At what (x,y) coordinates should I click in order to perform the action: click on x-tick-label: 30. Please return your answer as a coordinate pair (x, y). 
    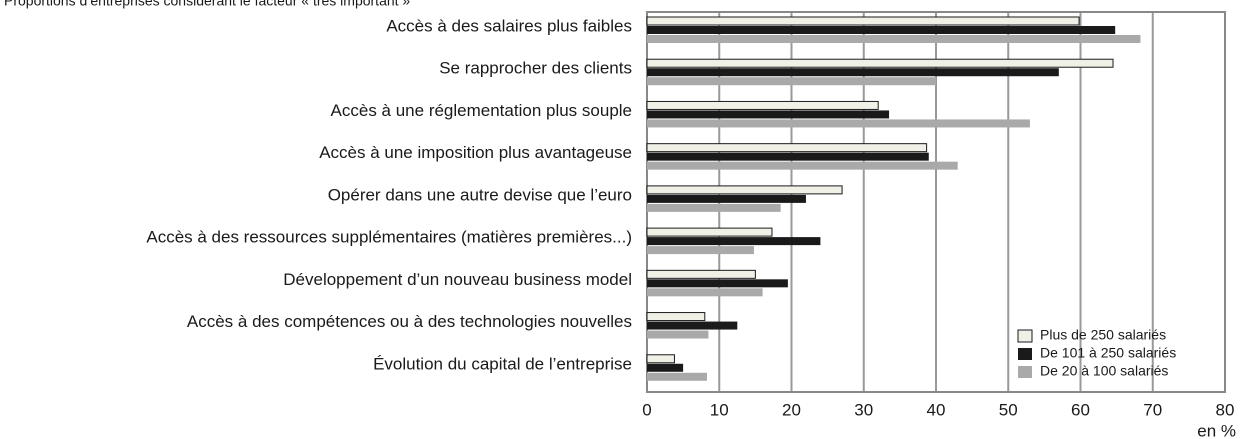
    Looking at the image, I should click on (863, 409).